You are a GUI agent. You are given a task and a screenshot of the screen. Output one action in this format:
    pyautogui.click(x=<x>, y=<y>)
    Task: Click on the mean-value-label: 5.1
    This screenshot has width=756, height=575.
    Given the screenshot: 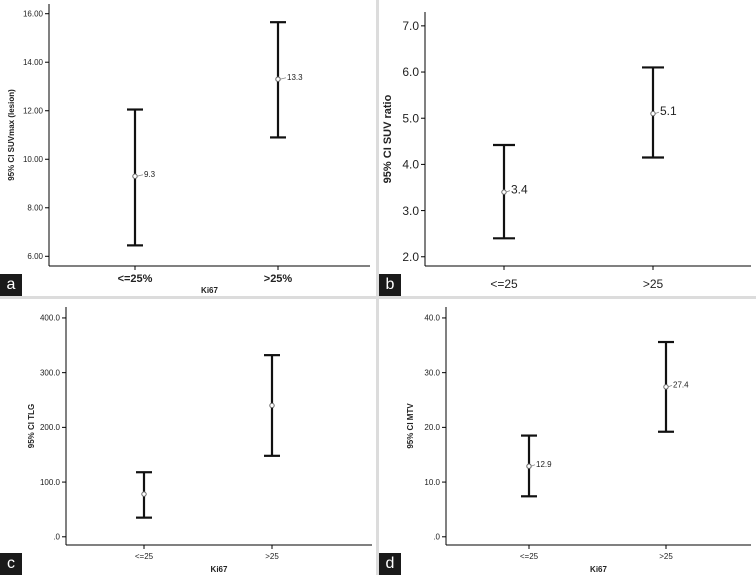 What is the action you would take?
    pyautogui.click(x=668, y=111)
    